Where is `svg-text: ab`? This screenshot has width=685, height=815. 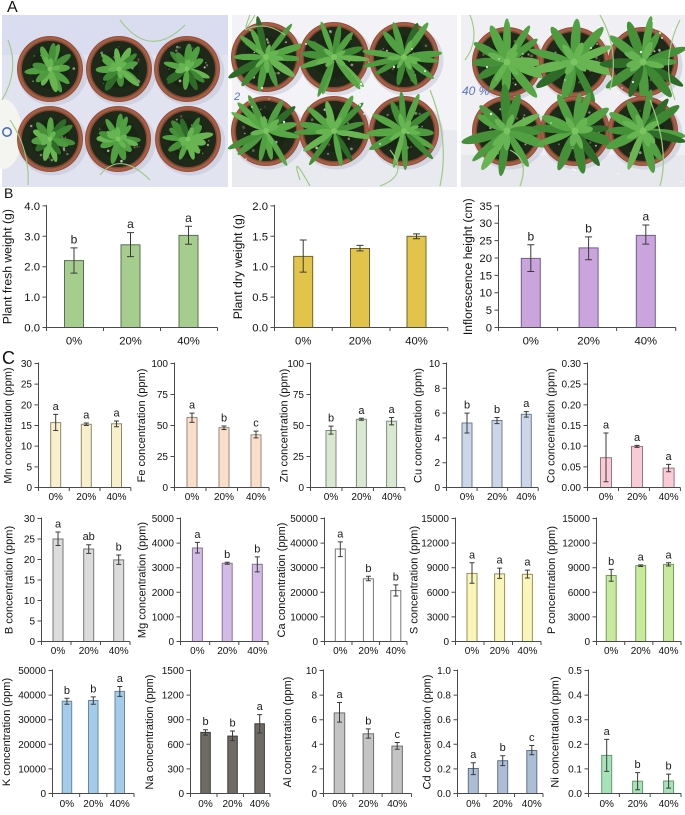
svg-text: ab is located at coordinates (89, 537).